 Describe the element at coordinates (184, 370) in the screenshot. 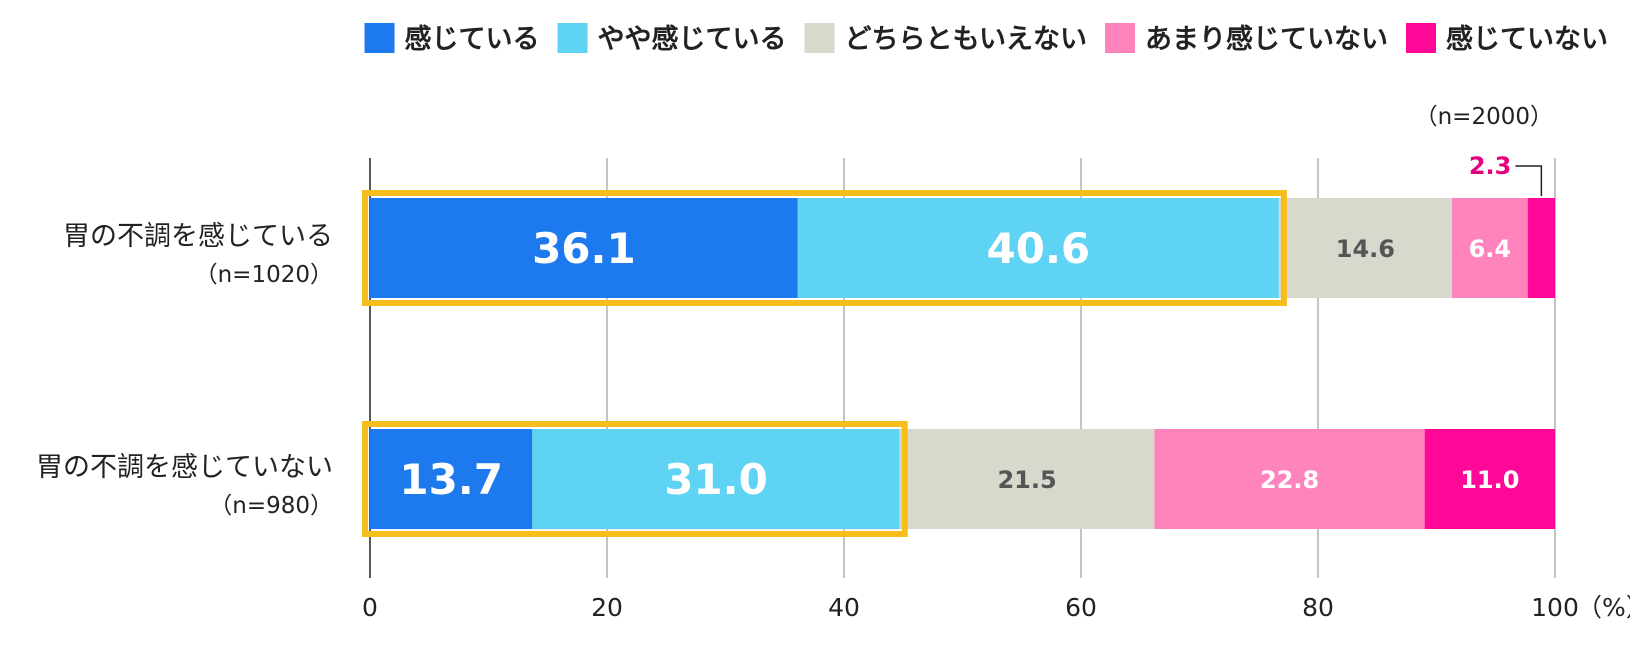

I see `category-labels: 胃の不調を感じている （n=1020） 胃の不調を感じていない （n=980）` at that location.